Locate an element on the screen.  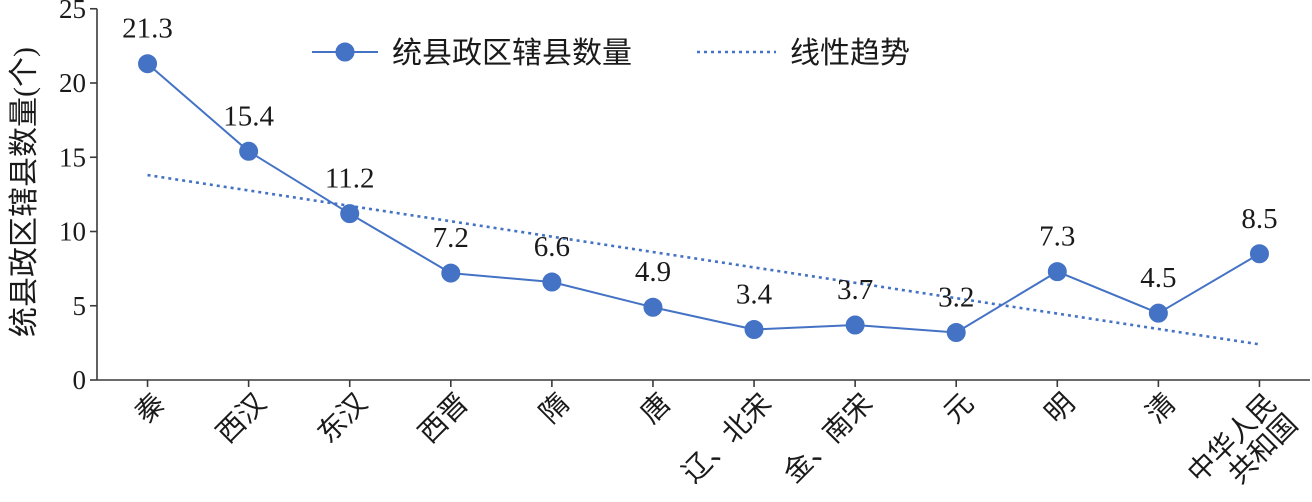
x-tick-label-group: 元 is located at coordinates (959, 409).